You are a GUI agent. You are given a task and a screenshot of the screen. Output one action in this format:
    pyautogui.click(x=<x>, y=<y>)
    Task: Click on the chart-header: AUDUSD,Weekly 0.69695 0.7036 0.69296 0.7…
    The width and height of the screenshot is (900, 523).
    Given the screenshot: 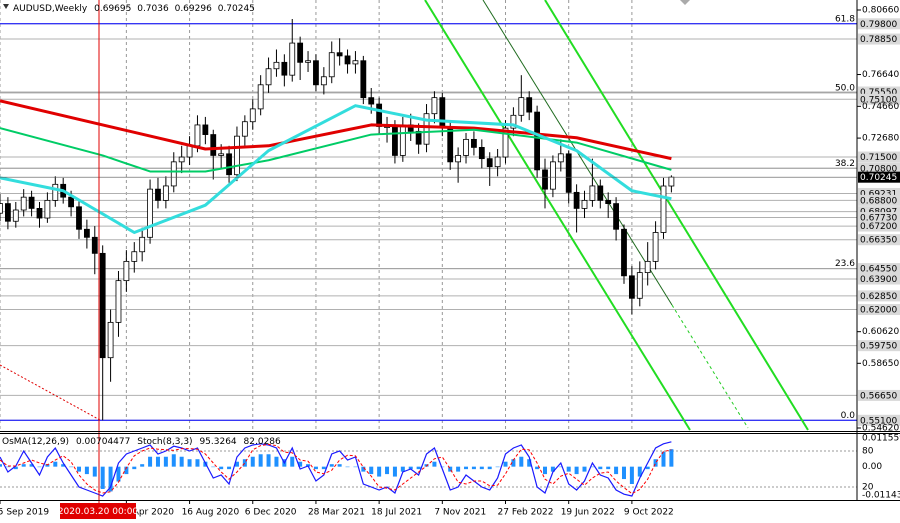 What is the action you would take?
    pyautogui.click(x=134, y=9)
    